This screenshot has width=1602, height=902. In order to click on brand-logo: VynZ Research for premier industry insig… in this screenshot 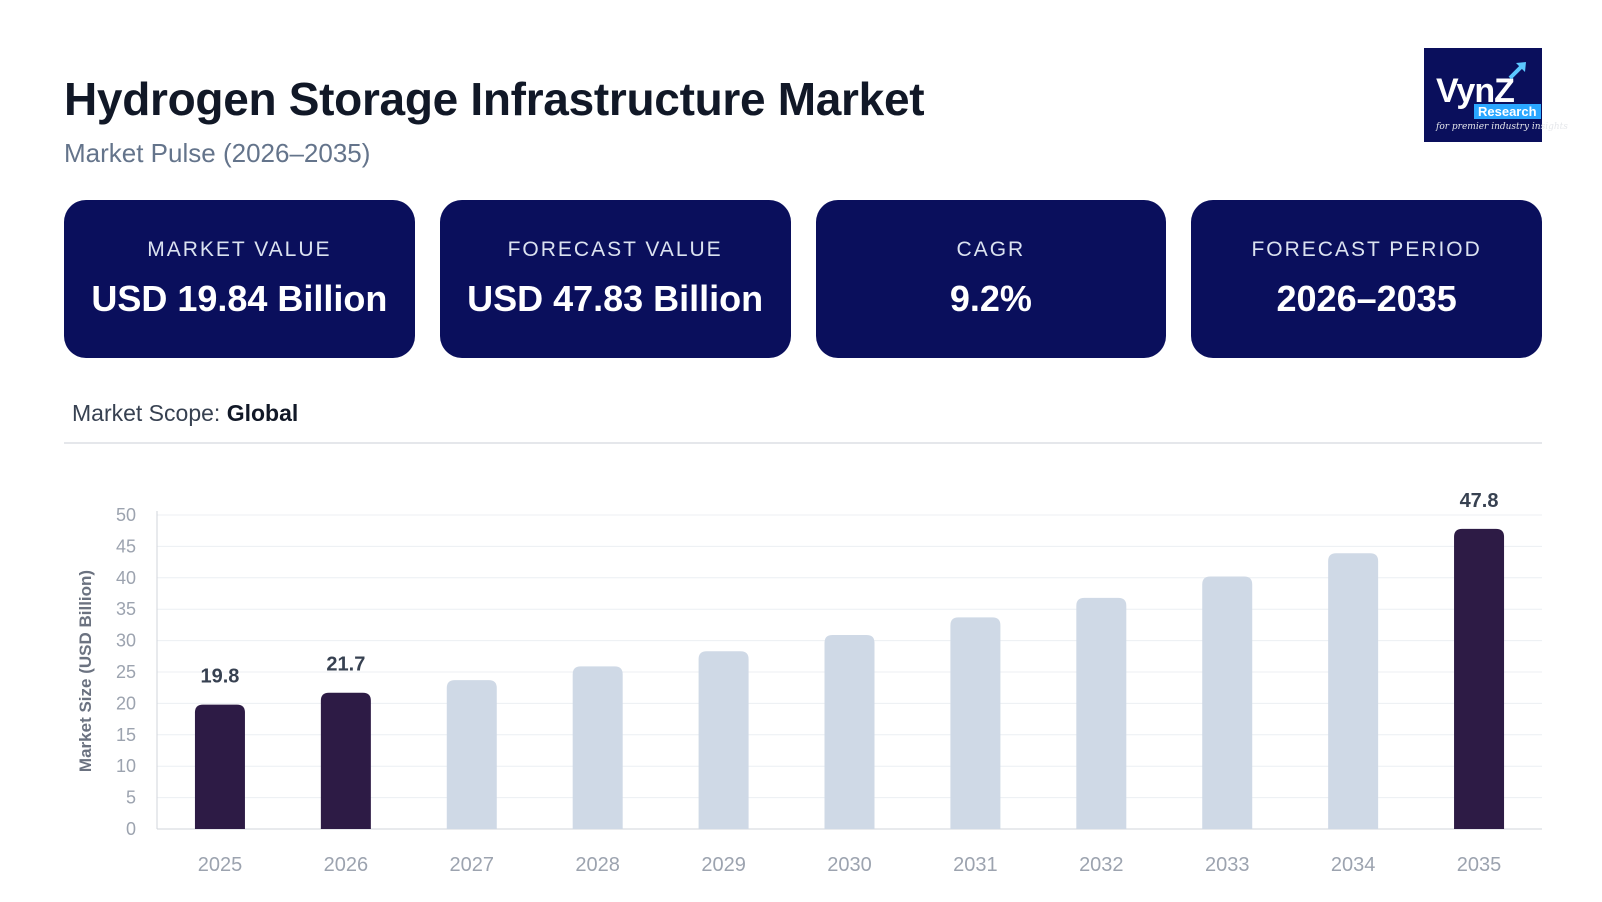, I will do `click(1496, 95)`.